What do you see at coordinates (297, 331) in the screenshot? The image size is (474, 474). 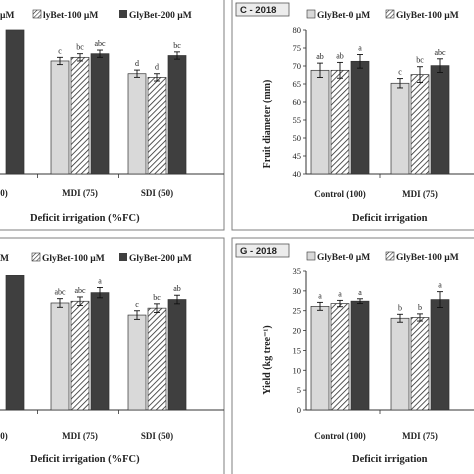 I see `y-tick-label: 20` at bounding box center [297, 331].